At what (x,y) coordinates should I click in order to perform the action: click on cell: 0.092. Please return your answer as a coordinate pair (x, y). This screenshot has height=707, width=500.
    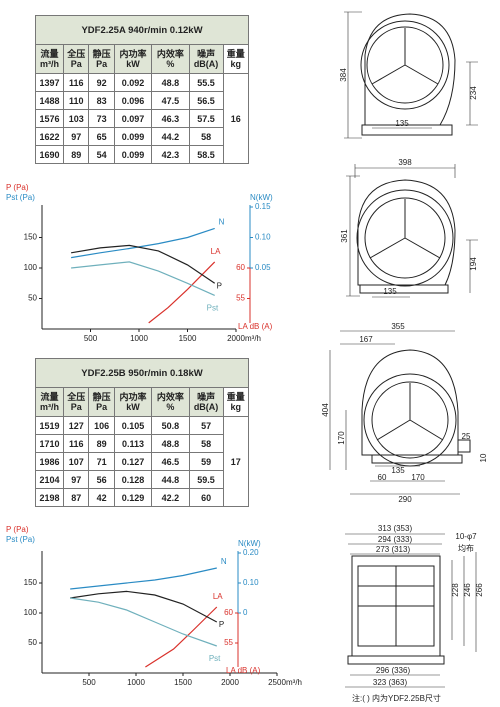
    Looking at the image, I should click on (133, 82).